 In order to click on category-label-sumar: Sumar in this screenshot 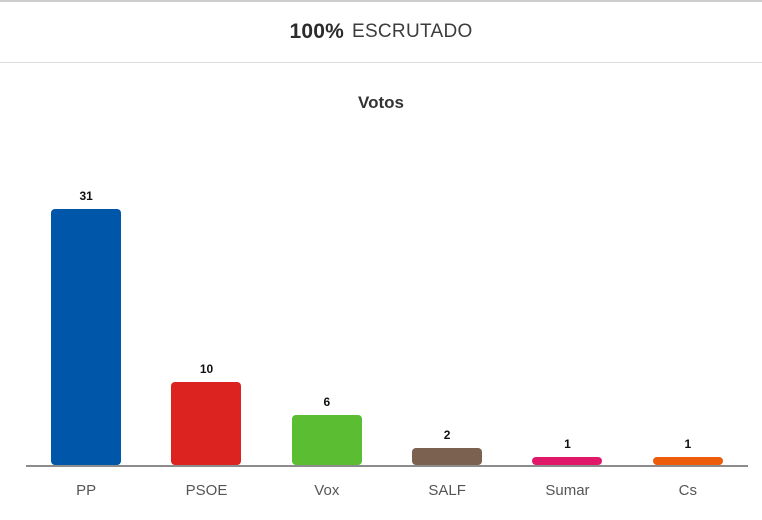, I will do `click(567, 490)`.